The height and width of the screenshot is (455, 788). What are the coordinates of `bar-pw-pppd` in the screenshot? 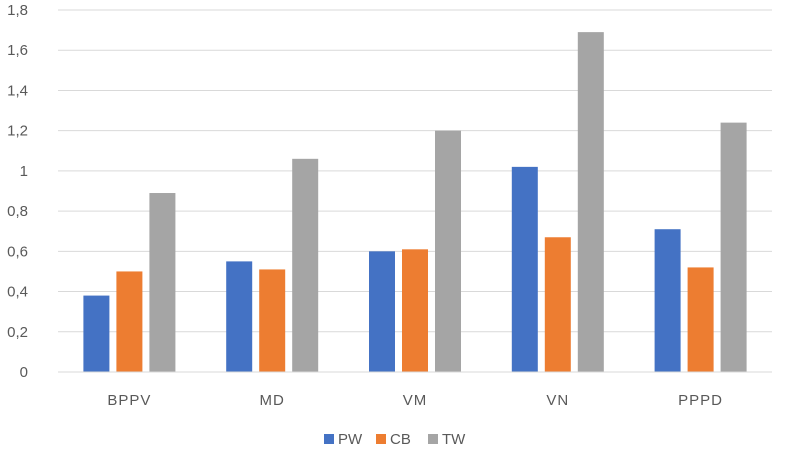 It's located at (667, 300).